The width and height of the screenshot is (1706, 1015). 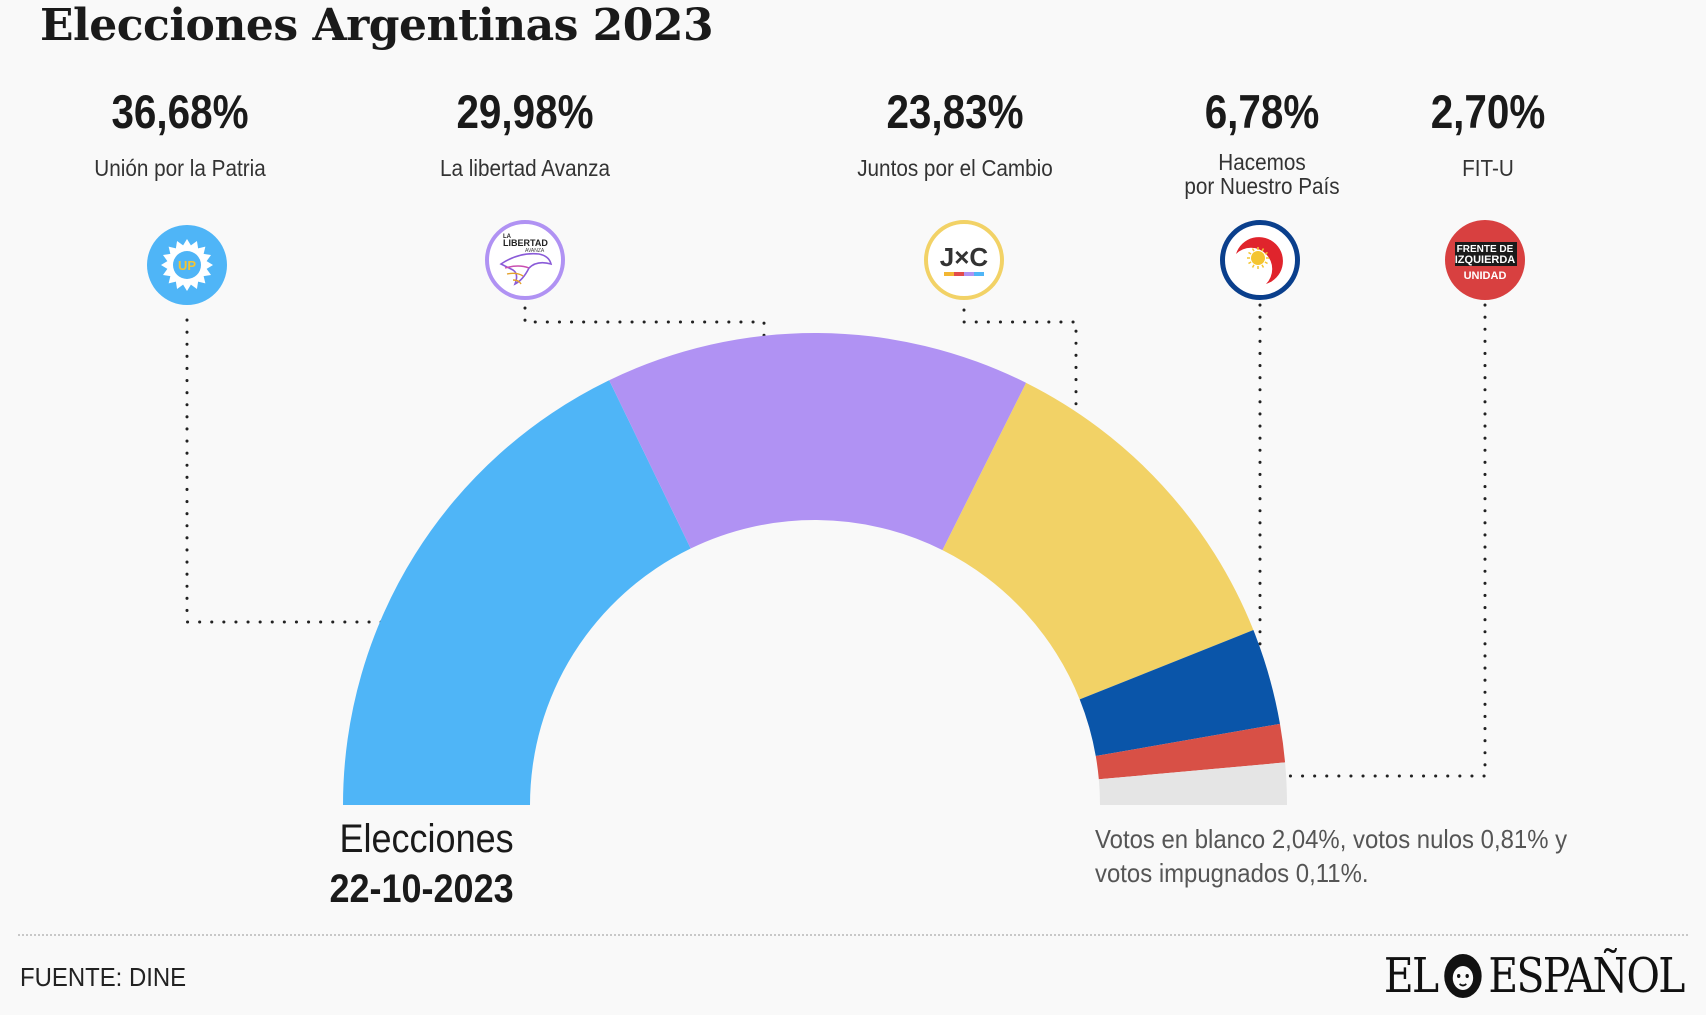 What do you see at coordinates (1260, 260) in the screenshot?
I see `hacemos-sun-logo-icon` at bounding box center [1260, 260].